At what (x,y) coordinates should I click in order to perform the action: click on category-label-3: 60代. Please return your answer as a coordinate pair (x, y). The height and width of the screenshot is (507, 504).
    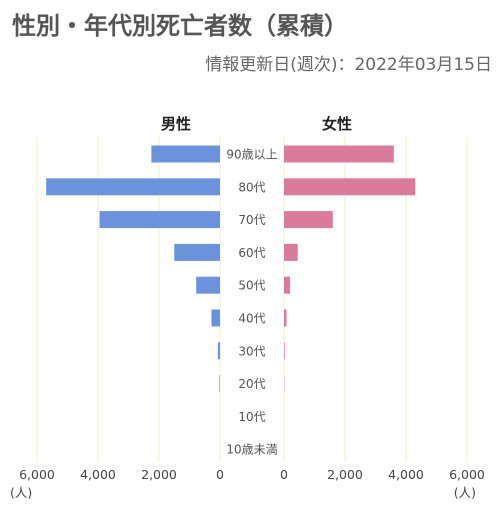
    Looking at the image, I should click on (251, 253).